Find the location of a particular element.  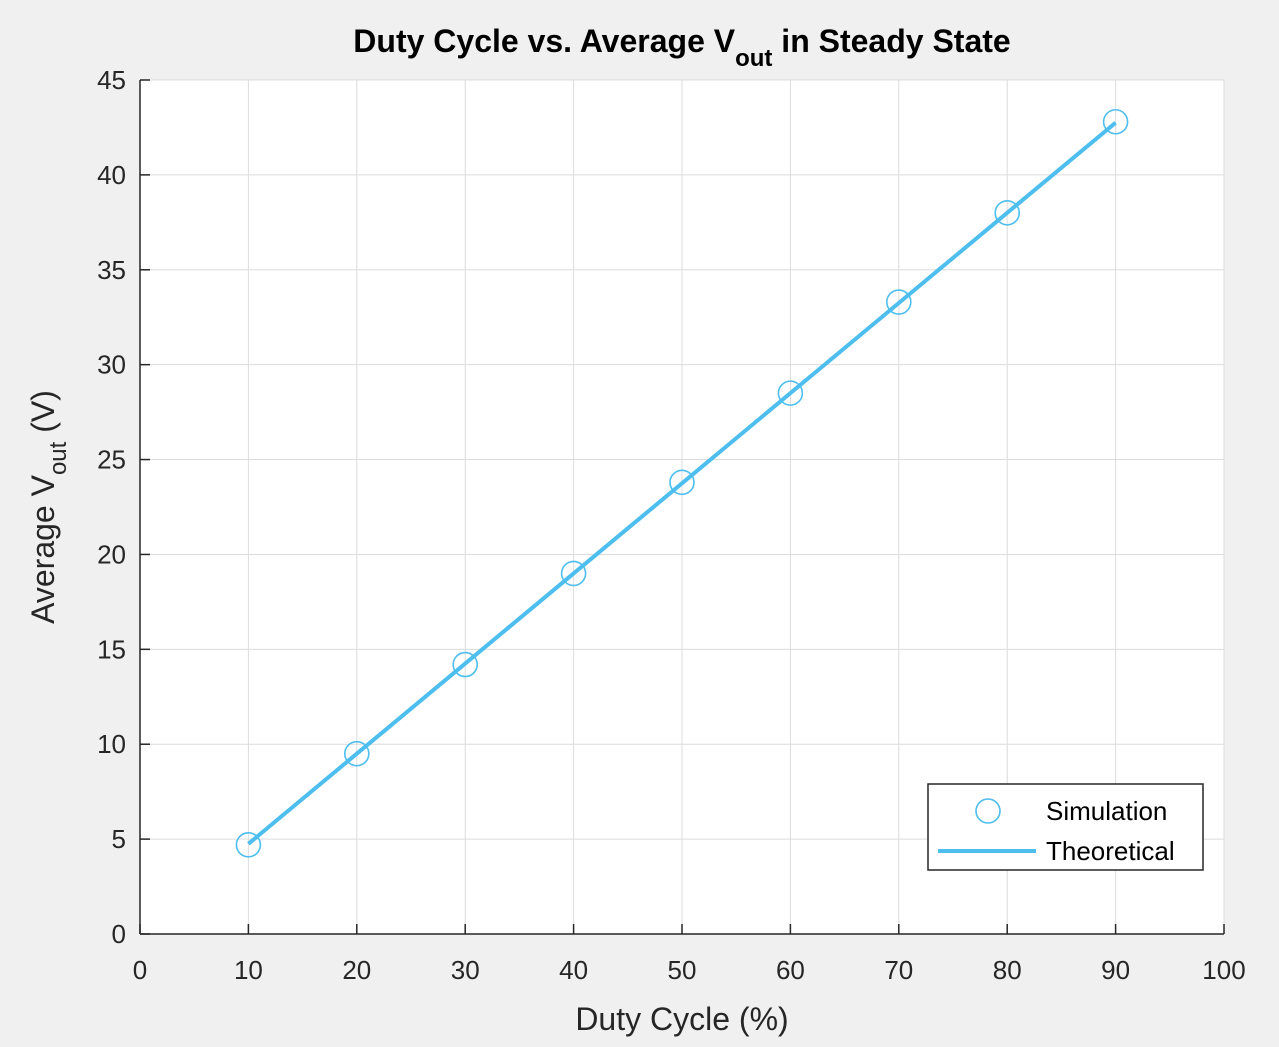

y-axis-label: Average Vout (V) is located at coordinates (48, 507).